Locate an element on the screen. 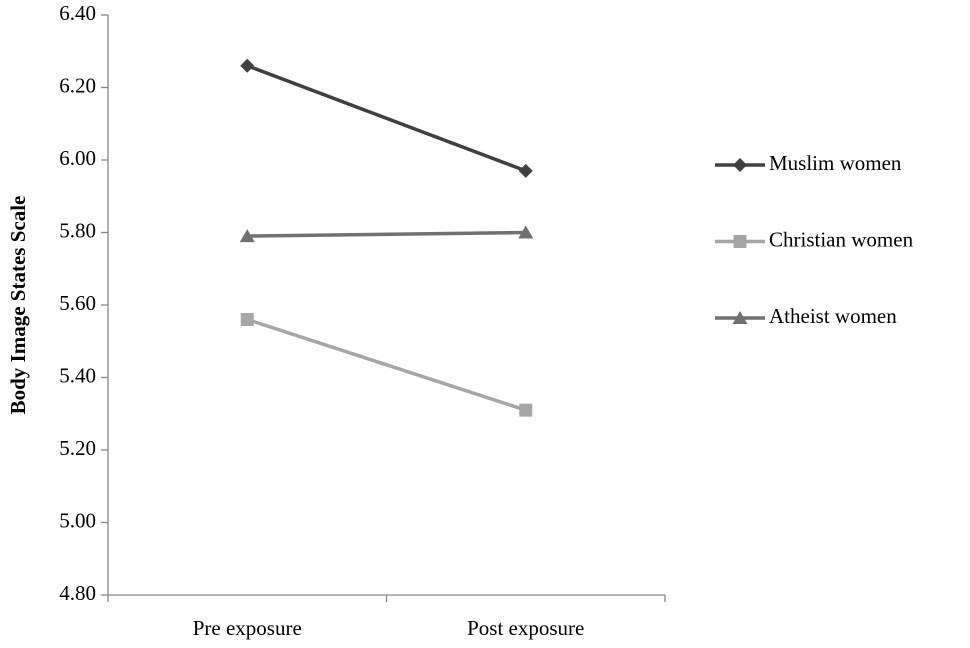  y-tick-label: 6.20 is located at coordinates (77, 85).